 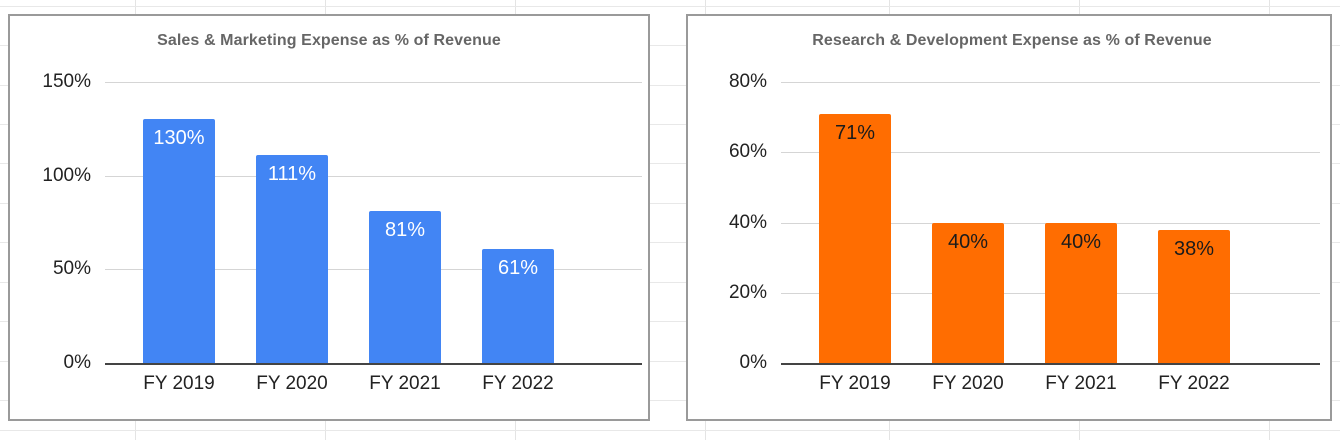 I want to click on bar-value-label: 71%, so click(x=855, y=132).